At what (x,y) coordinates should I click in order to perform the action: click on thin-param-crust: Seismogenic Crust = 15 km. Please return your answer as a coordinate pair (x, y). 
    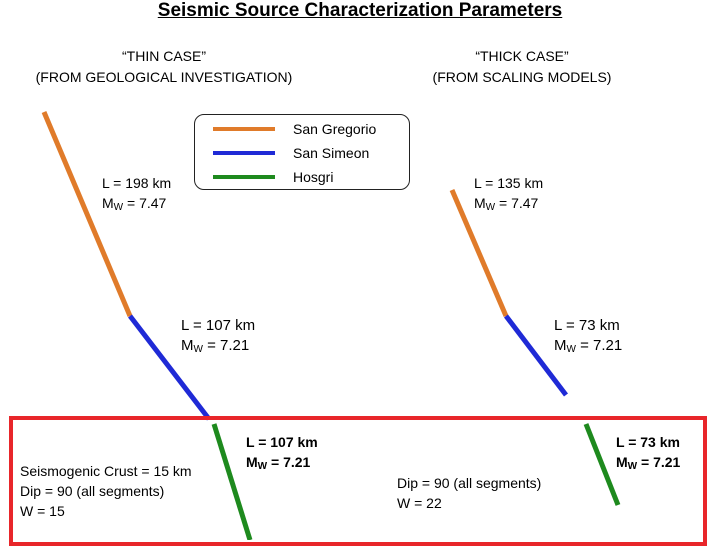
    Looking at the image, I should click on (106, 471).